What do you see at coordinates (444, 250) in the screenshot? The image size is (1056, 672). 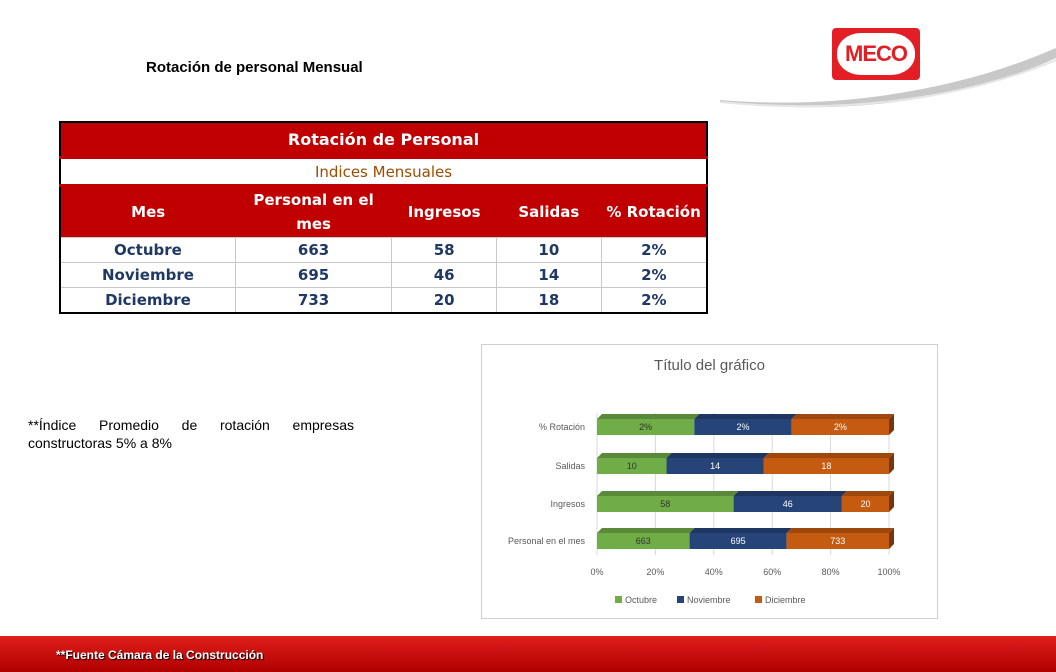 I see `table-cell: 58` at bounding box center [444, 250].